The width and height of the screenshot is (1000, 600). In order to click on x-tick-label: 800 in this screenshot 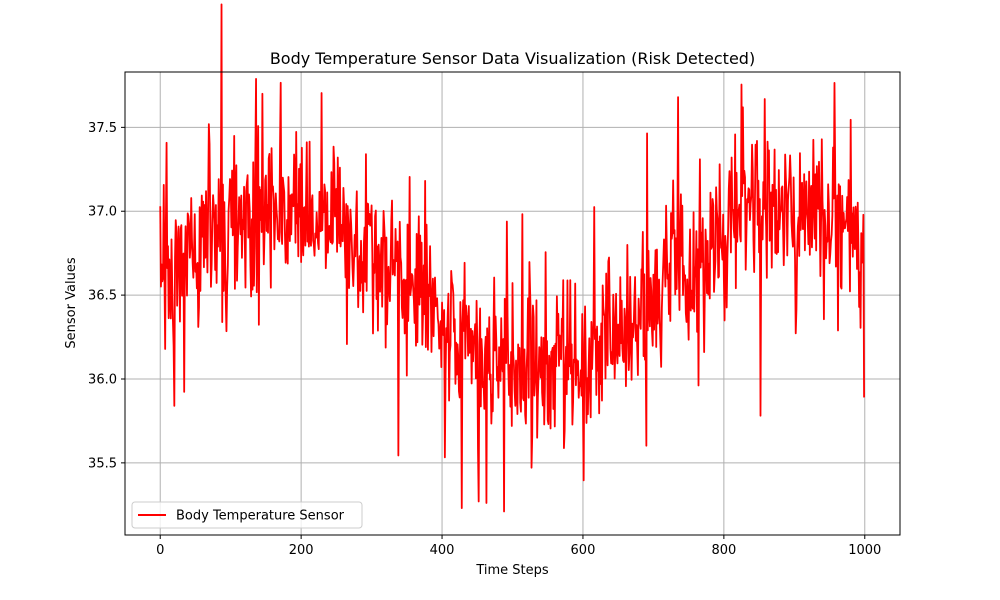, I will do `click(723, 550)`.